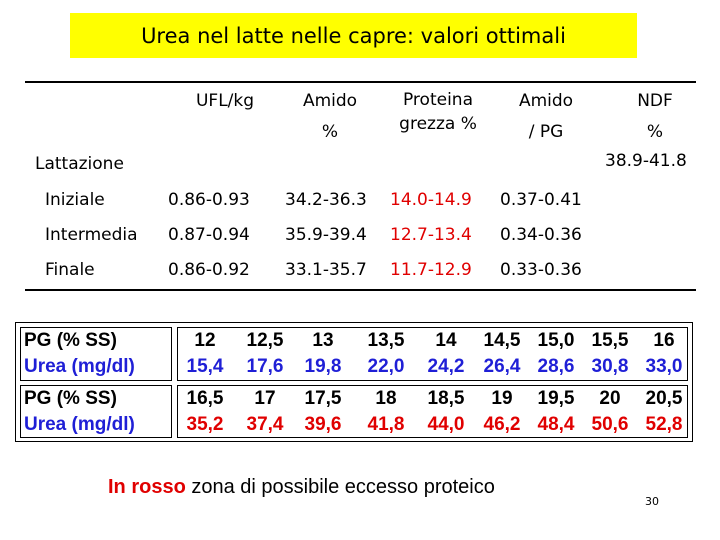  What do you see at coordinates (664, 424) in the screenshot?
I see `urea-value: 52,8` at bounding box center [664, 424].